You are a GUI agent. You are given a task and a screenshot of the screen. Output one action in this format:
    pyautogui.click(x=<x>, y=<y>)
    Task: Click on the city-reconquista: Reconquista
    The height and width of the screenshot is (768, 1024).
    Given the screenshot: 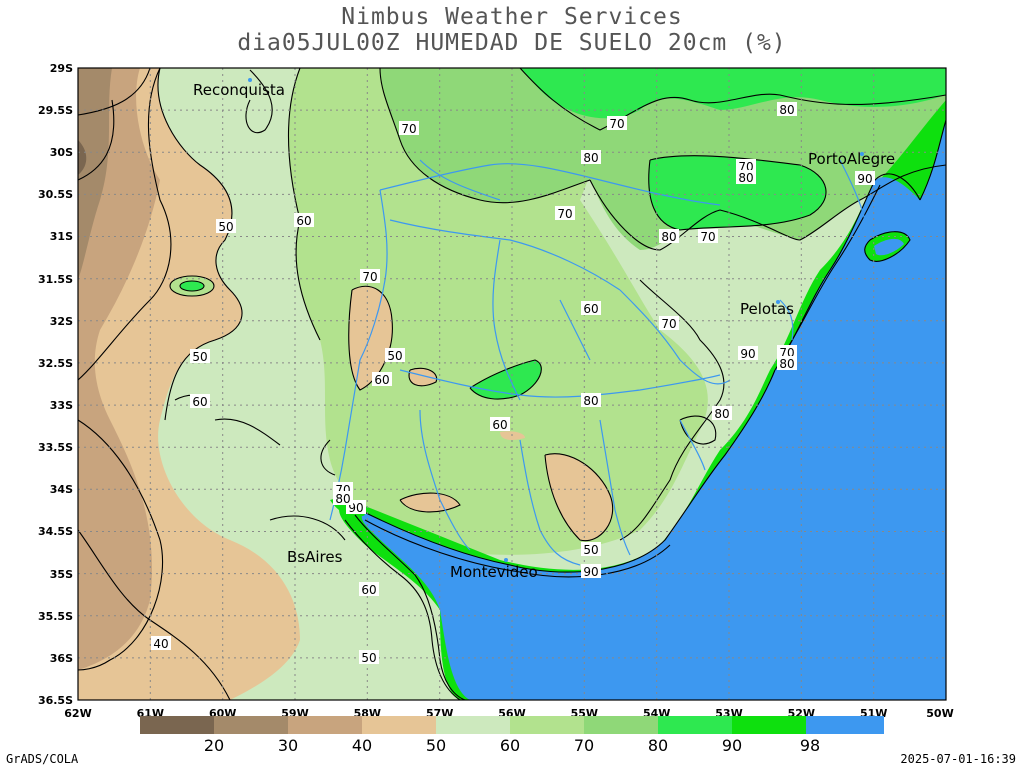 What is the action you would take?
    pyautogui.click(x=239, y=90)
    